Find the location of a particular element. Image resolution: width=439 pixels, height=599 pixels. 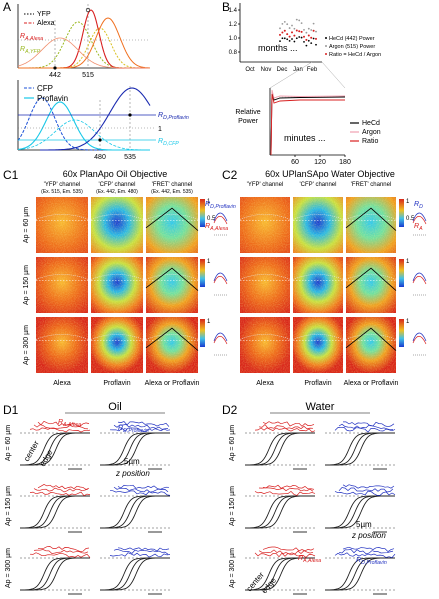

panel-label: D2 is located at coordinates (230, 410).